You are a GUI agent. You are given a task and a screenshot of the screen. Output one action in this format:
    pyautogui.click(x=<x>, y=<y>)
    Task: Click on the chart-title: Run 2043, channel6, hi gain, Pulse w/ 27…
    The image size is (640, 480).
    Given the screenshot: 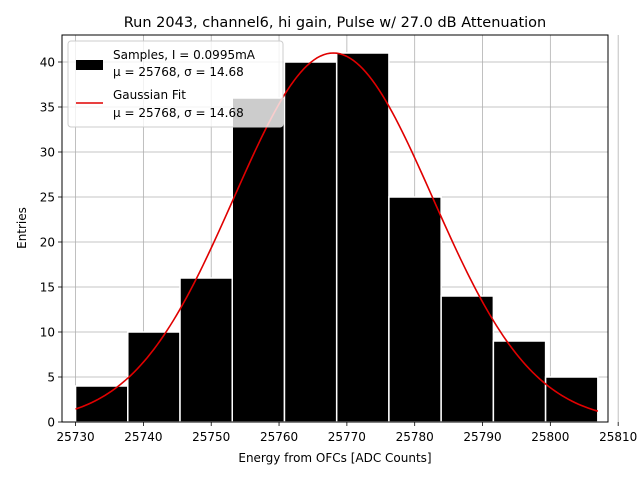 What is the action you would take?
    pyautogui.click(x=335, y=23)
    